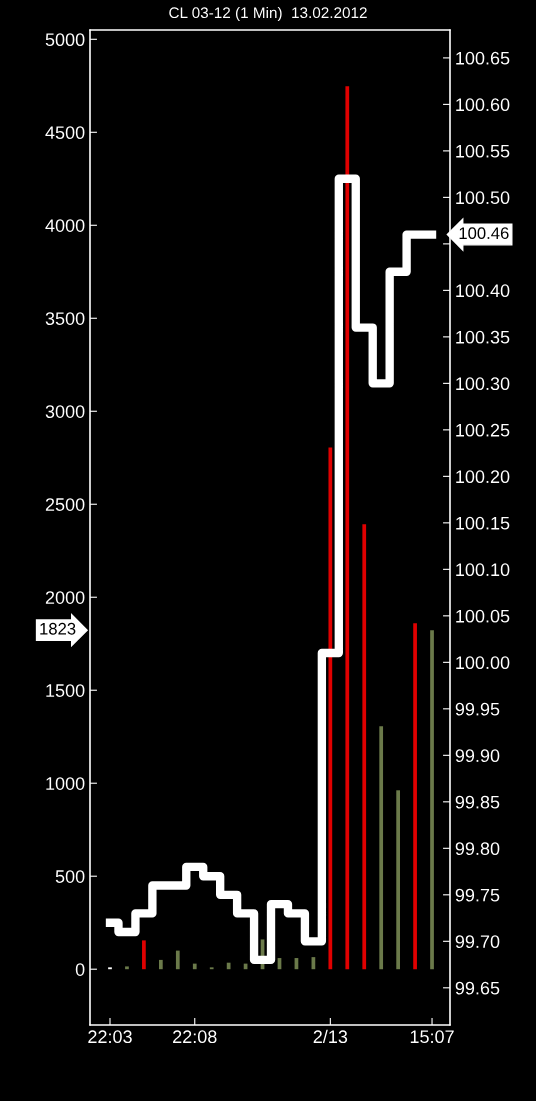 This screenshot has height=1101, width=536. I want to click on y-tick-label: 4500, so click(65, 133).